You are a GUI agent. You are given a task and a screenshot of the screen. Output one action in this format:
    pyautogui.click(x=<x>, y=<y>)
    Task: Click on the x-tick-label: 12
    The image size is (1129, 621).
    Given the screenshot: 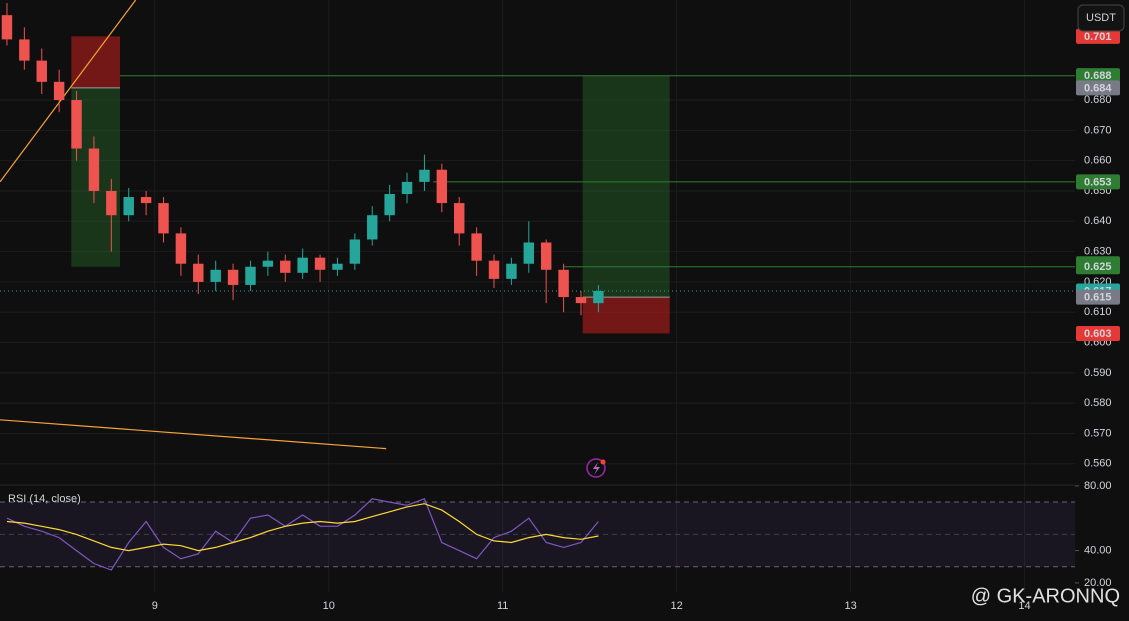 What is the action you would take?
    pyautogui.click(x=677, y=606)
    